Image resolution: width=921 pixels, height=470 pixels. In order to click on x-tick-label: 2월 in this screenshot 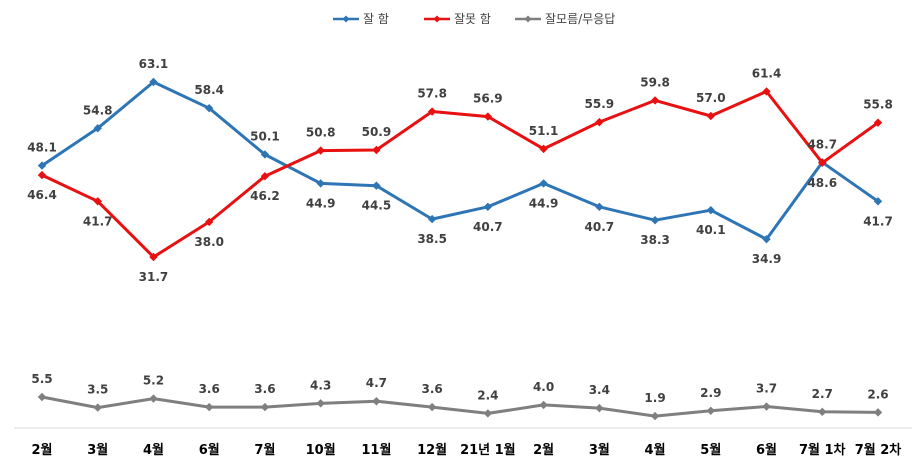, I will do `click(543, 450)`.